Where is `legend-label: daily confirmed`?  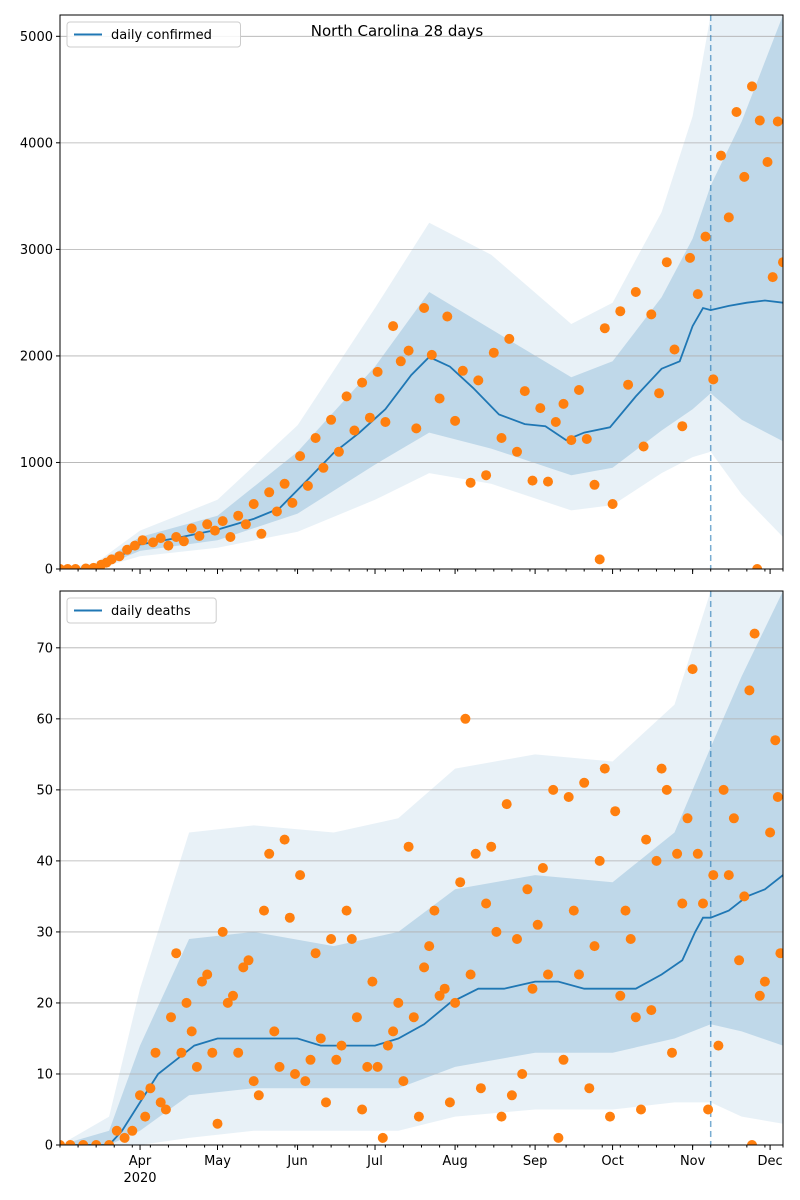 legend-label: daily confirmed is located at coordinates (161, 35).